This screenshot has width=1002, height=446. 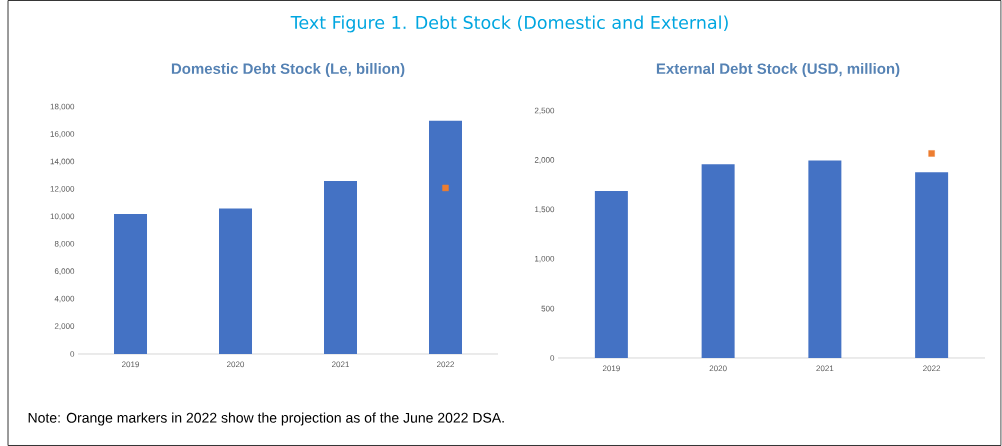 I want to click on text: Text Figure 1. Debt Stock (Domestic and External), so click(x=509, y=24).